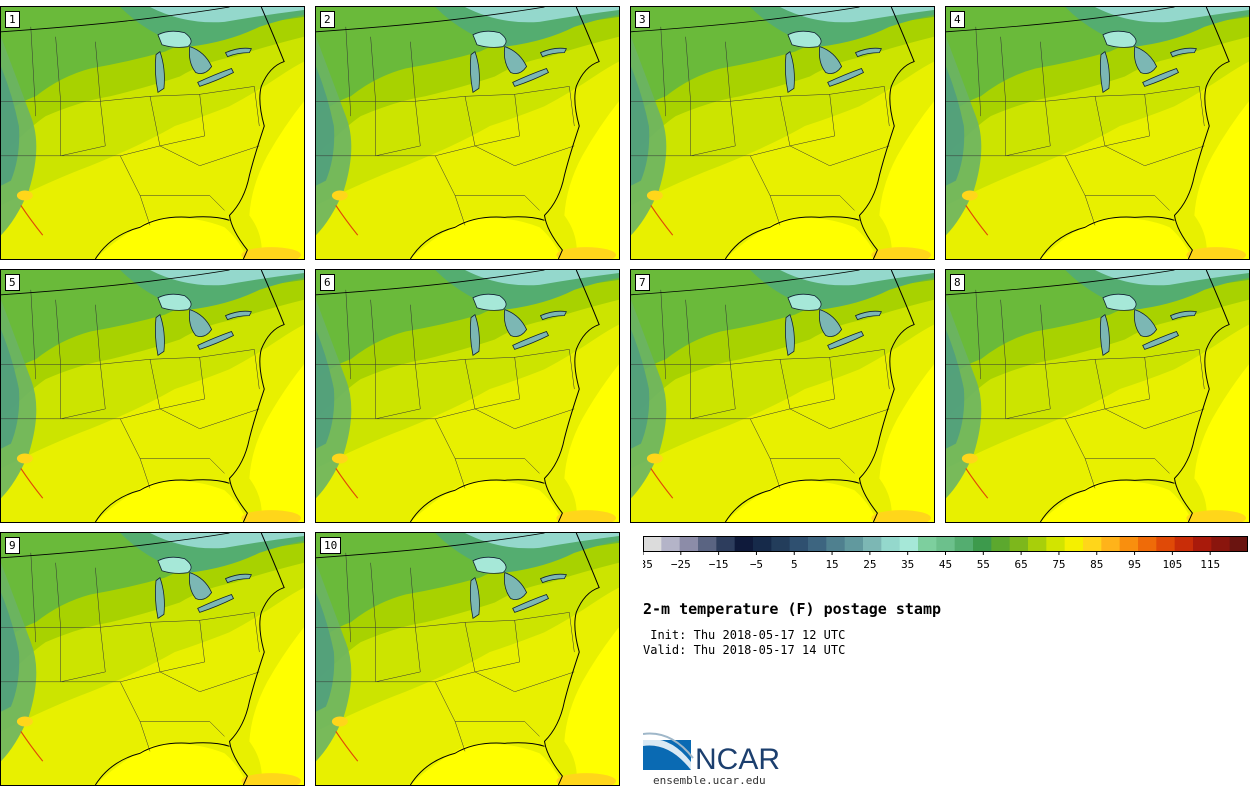 The height and width of the screenshot is (788, 1260). I want to click on colorbar-tick-label: 55, so click(983, 564).